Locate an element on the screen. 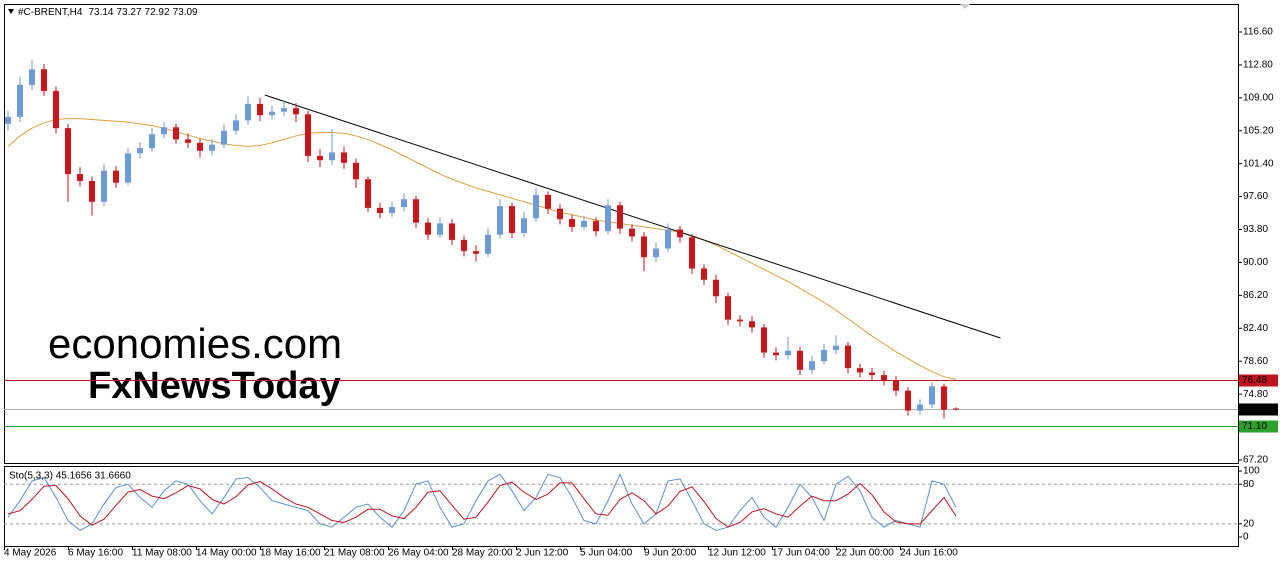  x-tick-label: 14 May 00:00 is located at coordinates (226, 553).